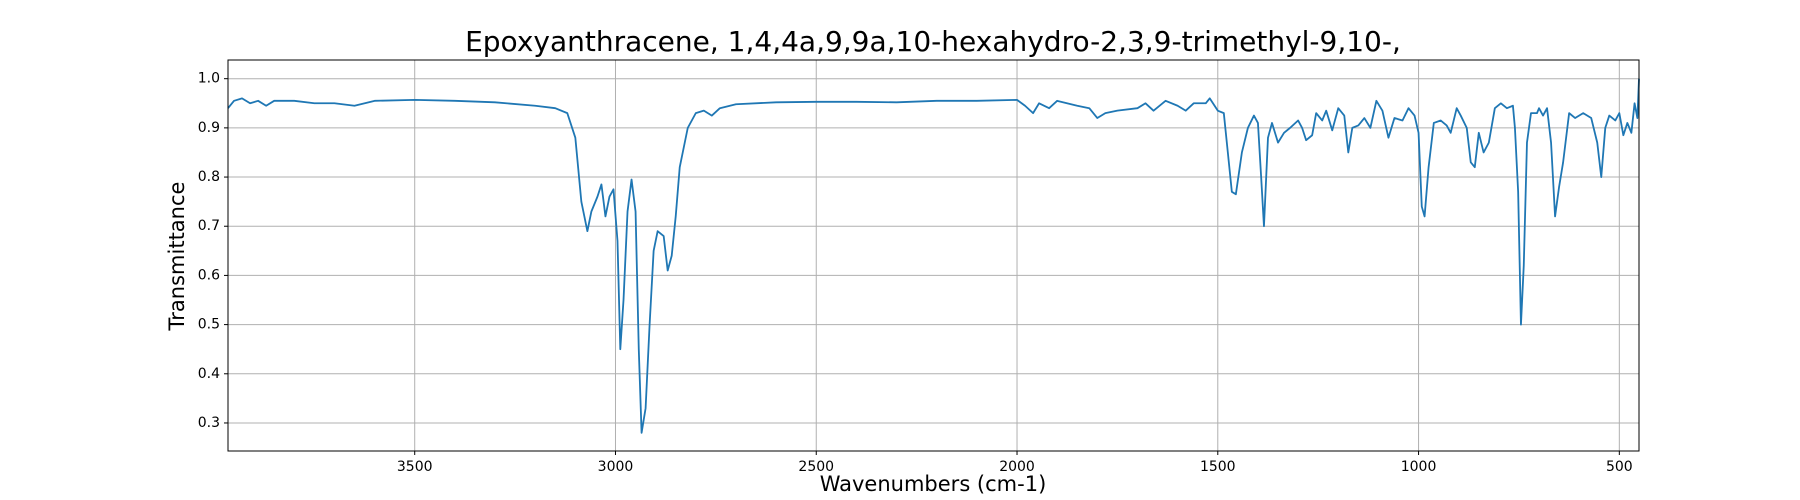  Describe the element at coordinates (1017, 467) in the screenshot. I see `x-tick-label: 2000` at that location.